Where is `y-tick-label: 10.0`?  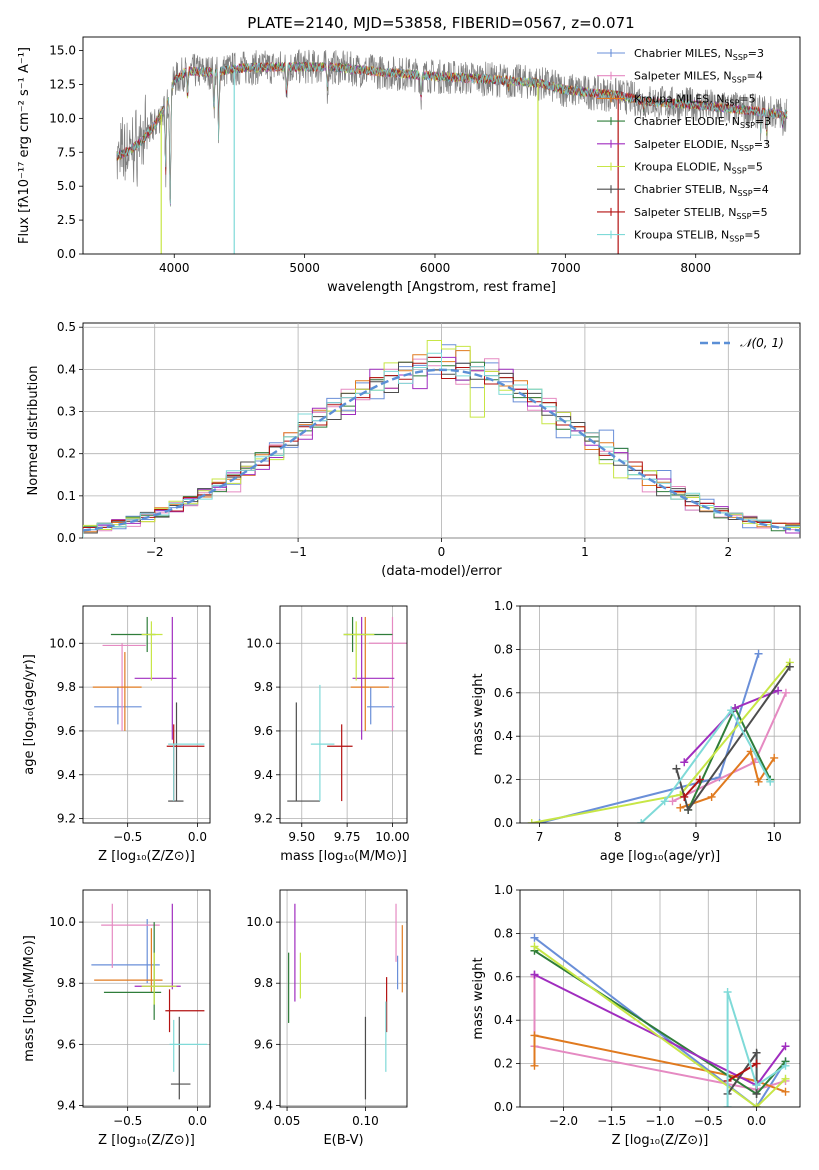
y-tick-label: 10.0 is located at coordinates (62, 118).